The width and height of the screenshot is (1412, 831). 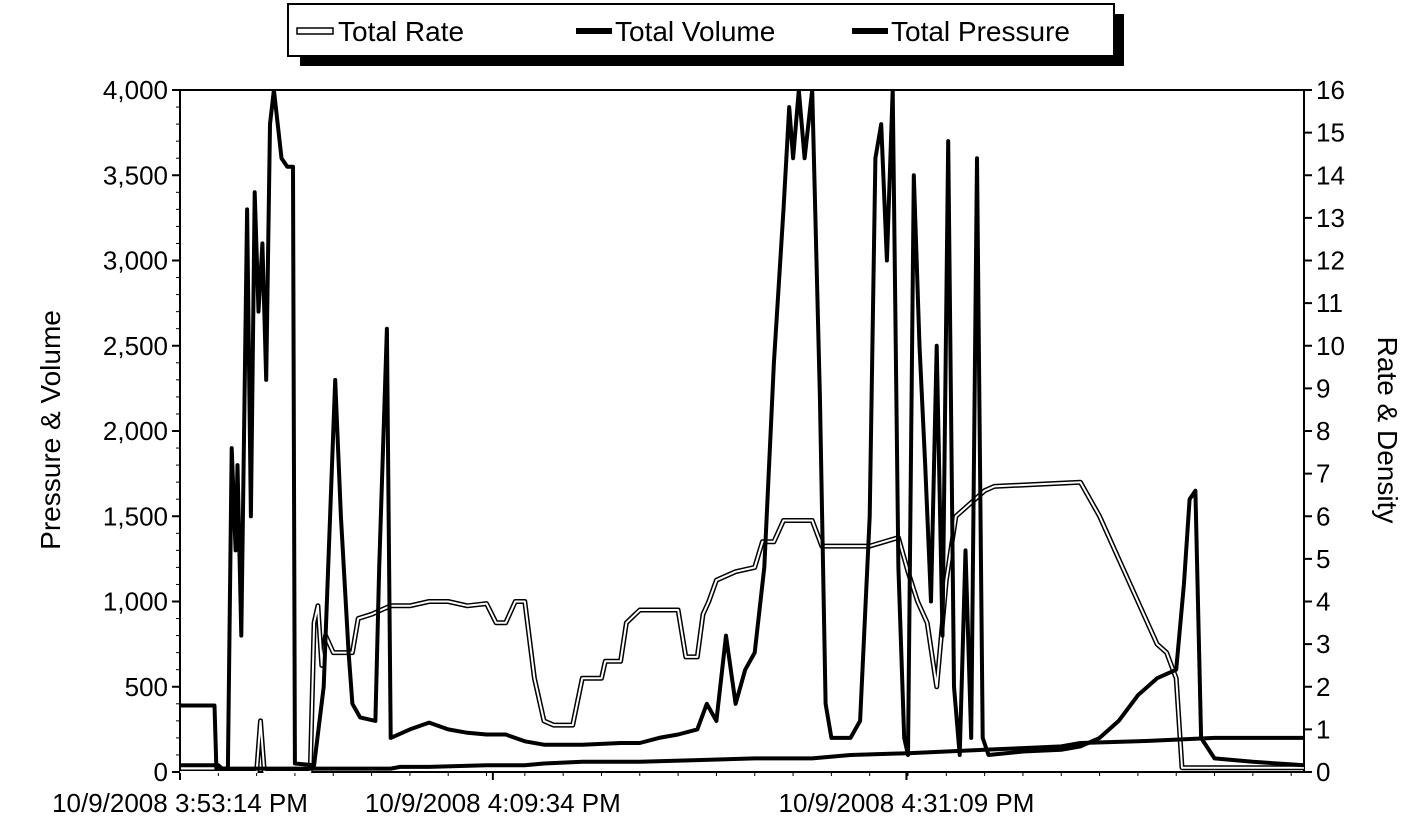 I want to click on y-right-tick-label: 9, so click(x=1323, y=388).